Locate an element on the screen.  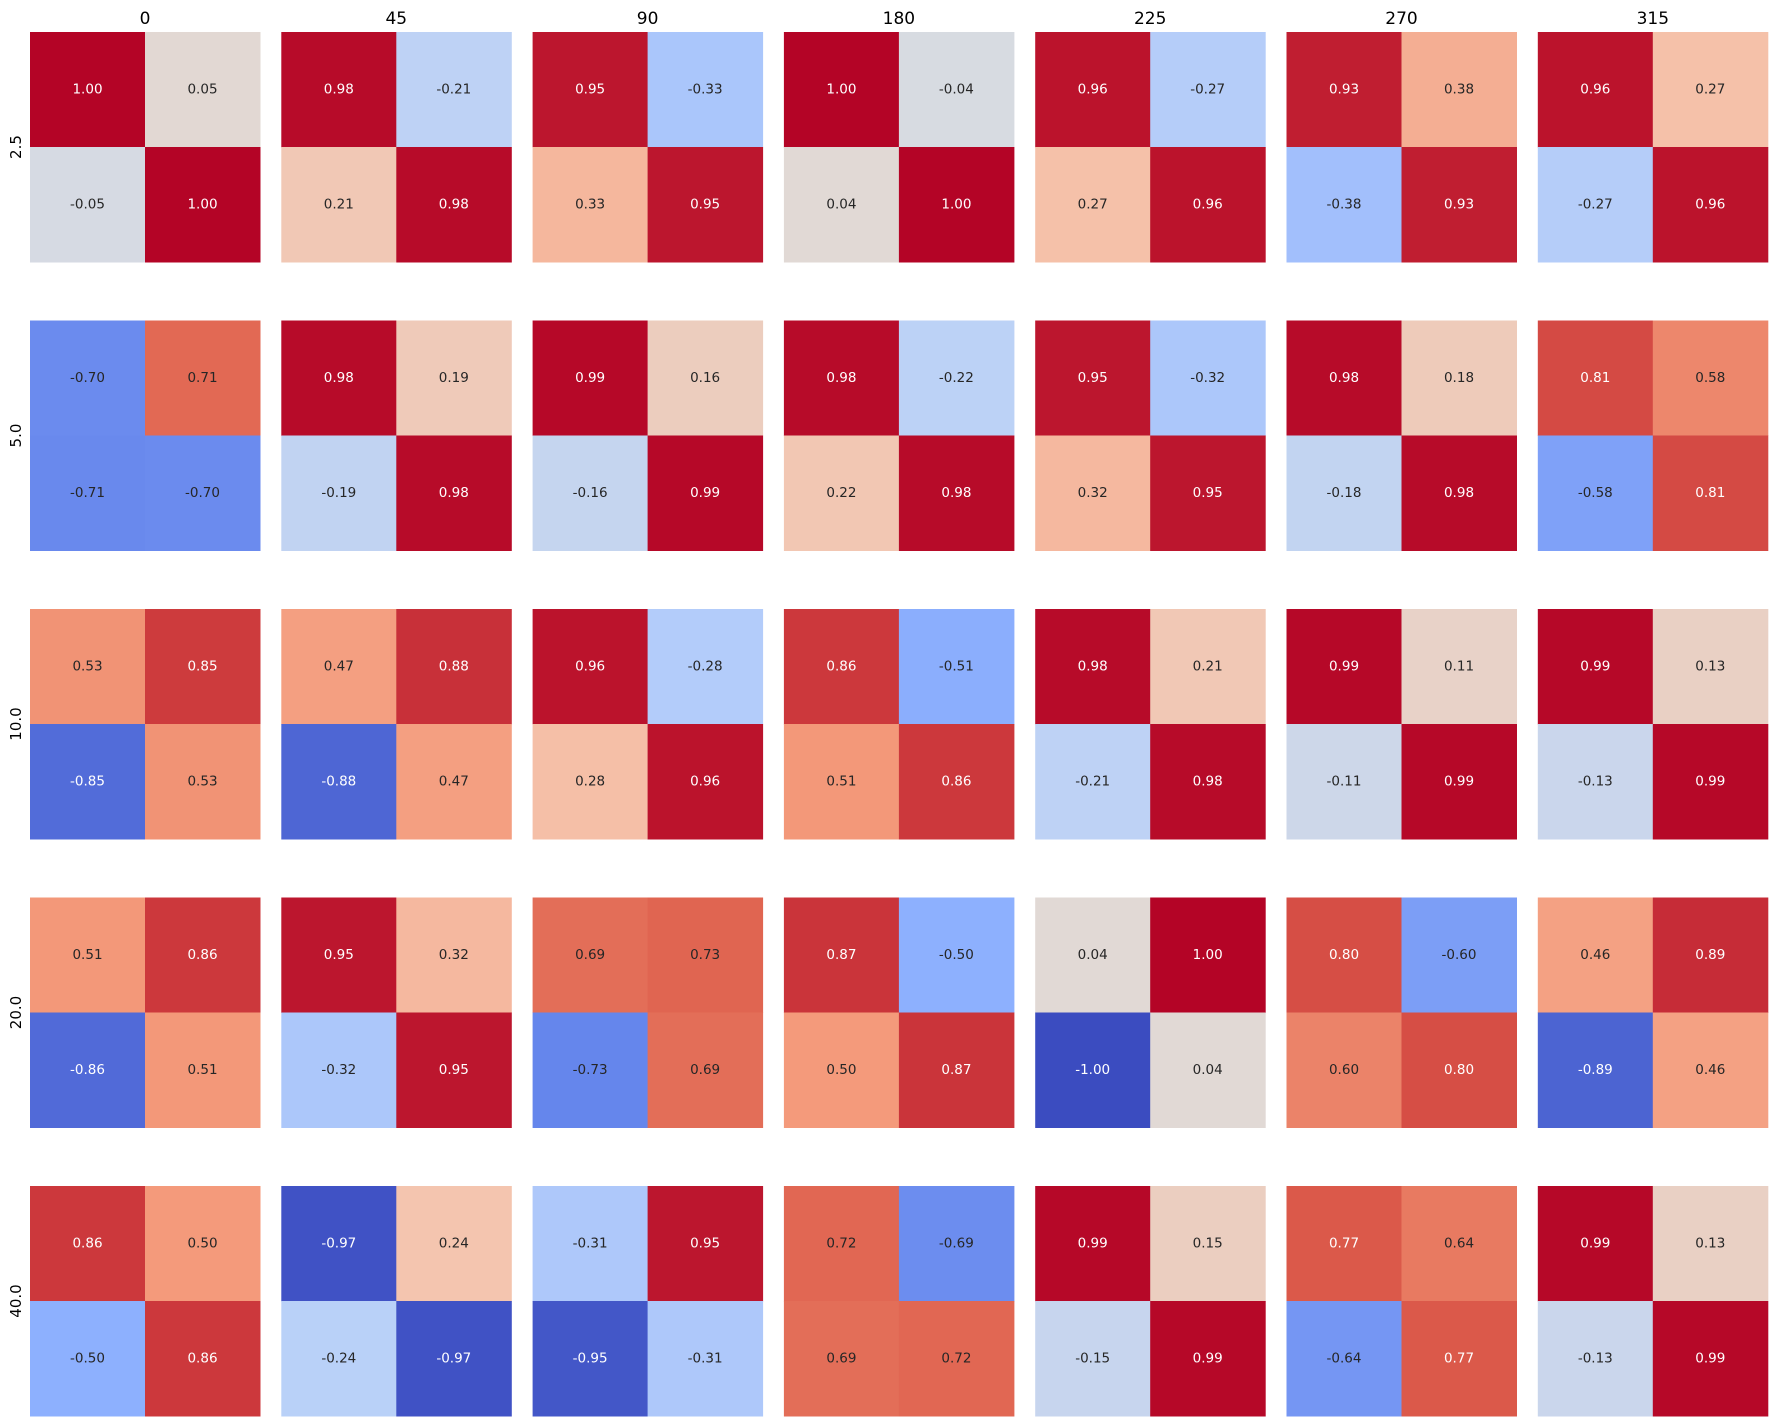
cell-value-label: -1.00 is located at coordinates (1092, 1070).